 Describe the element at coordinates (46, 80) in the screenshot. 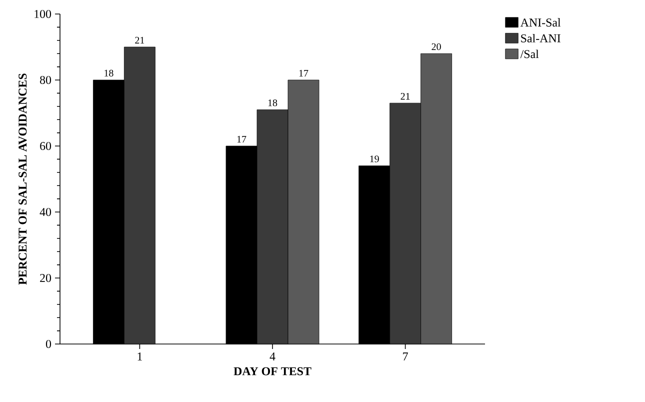

I see `y-tick-label: 80` at that location.